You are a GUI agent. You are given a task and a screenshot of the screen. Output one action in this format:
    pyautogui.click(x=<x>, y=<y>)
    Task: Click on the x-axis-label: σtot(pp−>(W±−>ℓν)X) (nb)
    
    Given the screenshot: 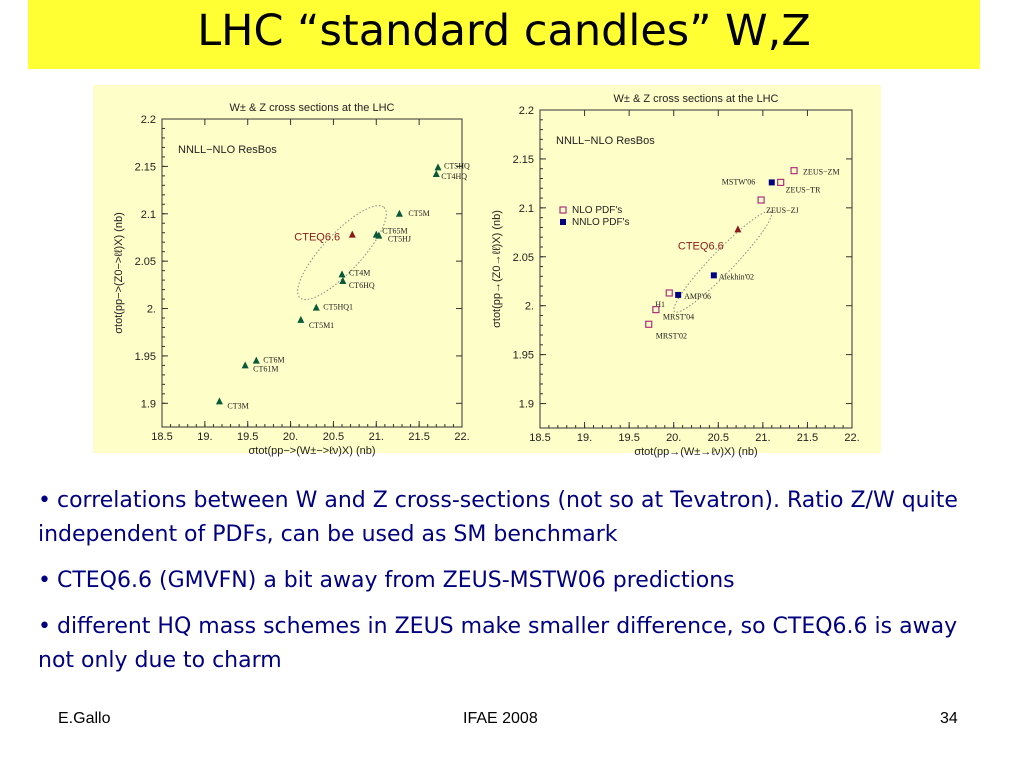 What is the action you would take?
    pyautogui.click(x=311, y=451)
    